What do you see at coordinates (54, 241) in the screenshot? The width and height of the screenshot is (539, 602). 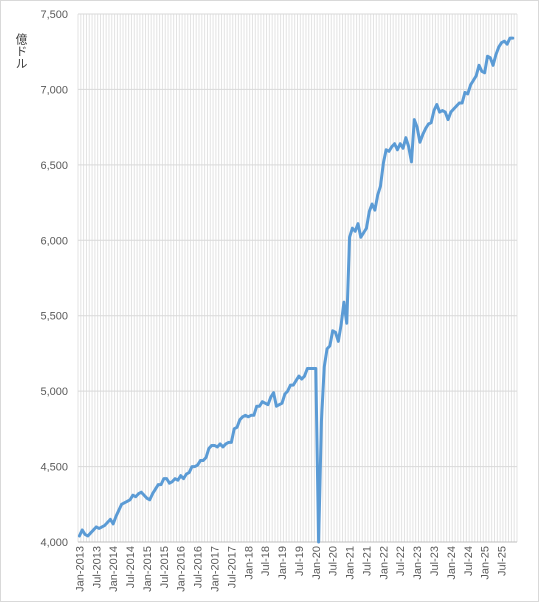 I see `y-tick-label: 6,000` at bounding box center [54, 241].